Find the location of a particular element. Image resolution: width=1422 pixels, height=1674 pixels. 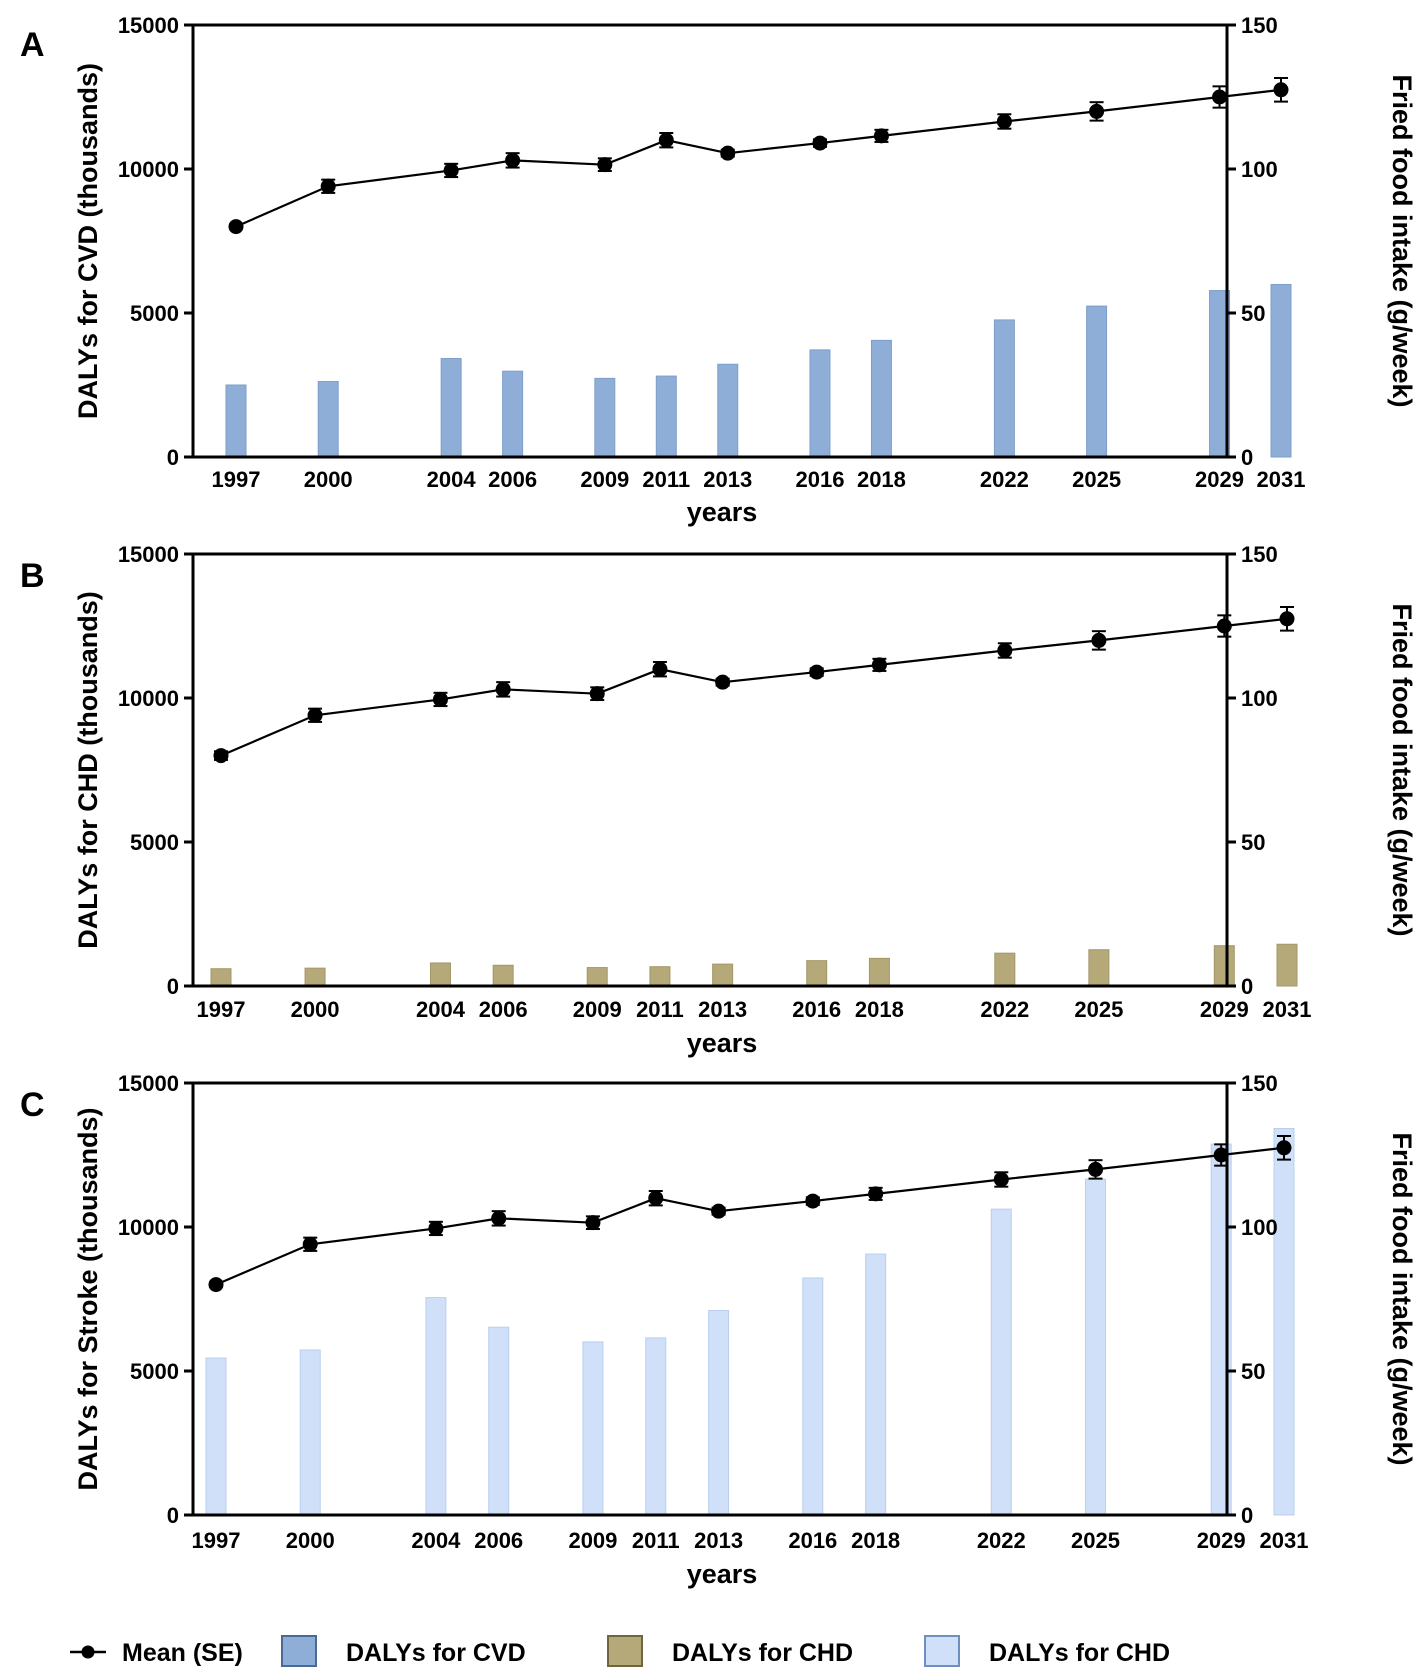

x-tick-label: 2029 is located at coordinates (1224, 1009).